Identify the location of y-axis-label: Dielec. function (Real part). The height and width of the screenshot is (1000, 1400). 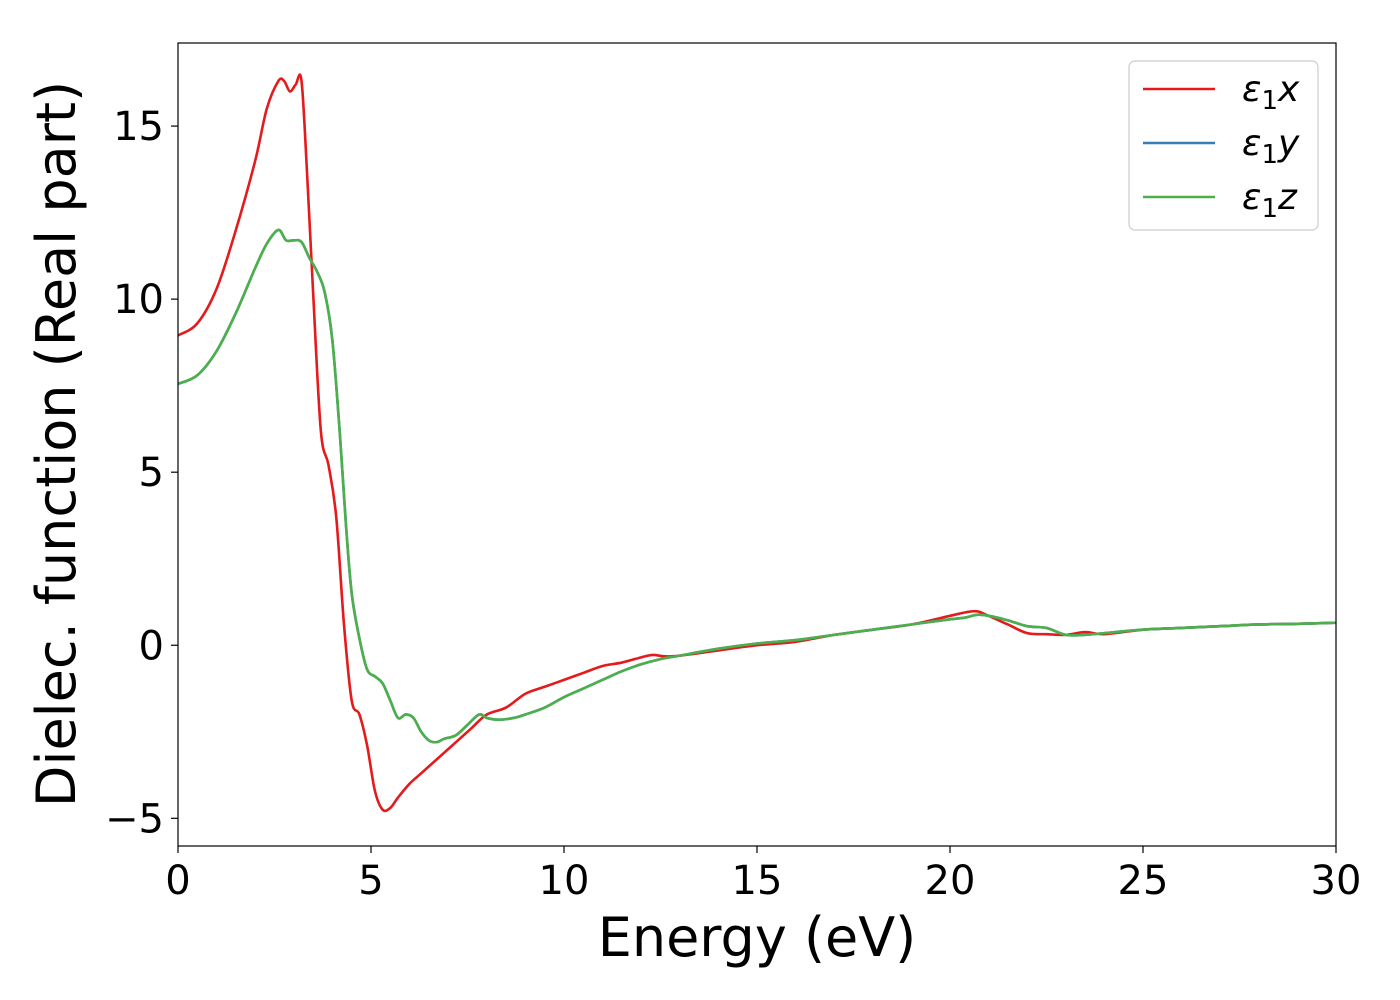
(56, 444).